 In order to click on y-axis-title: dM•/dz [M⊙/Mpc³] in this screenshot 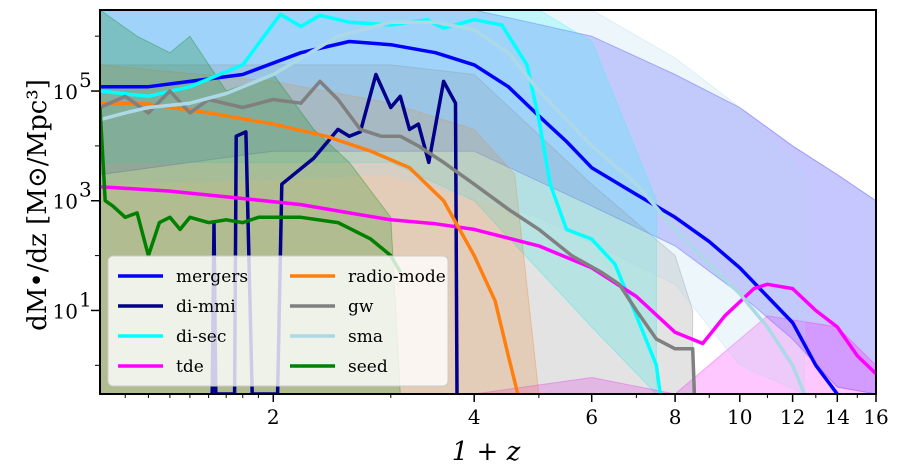, I will do `click(38, 205)`.